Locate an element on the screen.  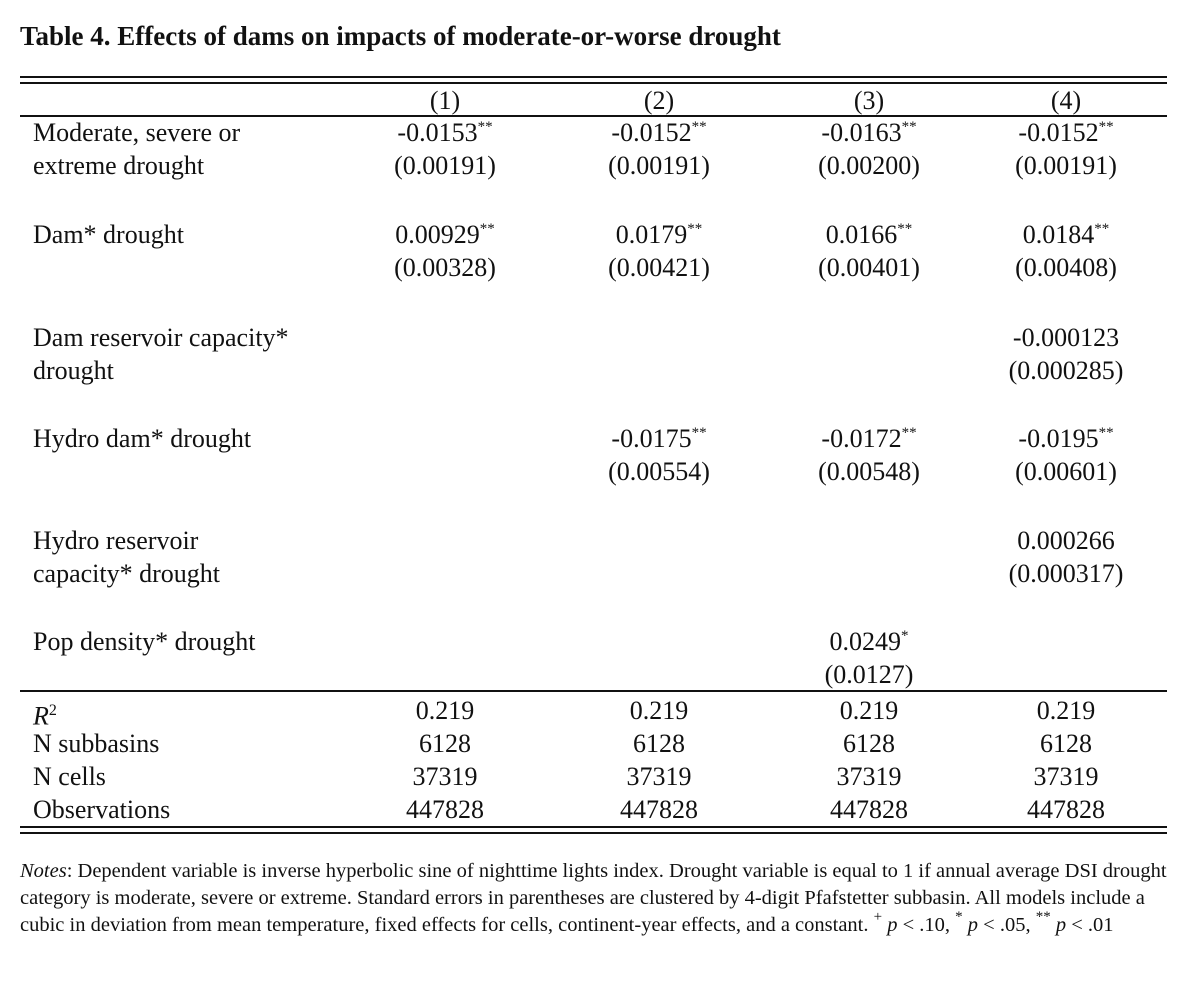
coefficient: 0.00929** is located at coordinates (445, 237).